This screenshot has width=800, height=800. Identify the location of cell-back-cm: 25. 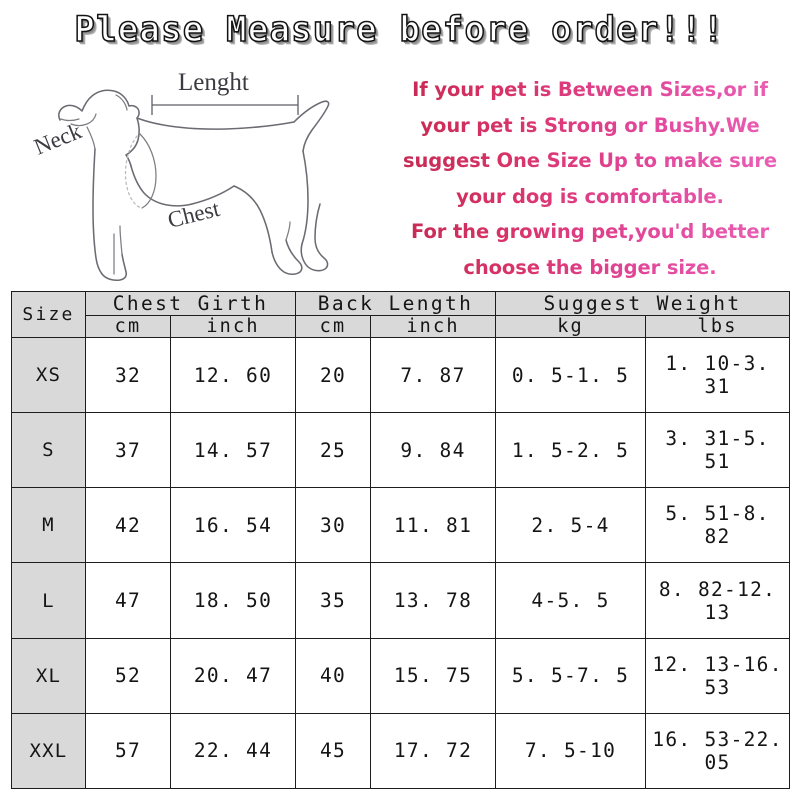
(333, 450).